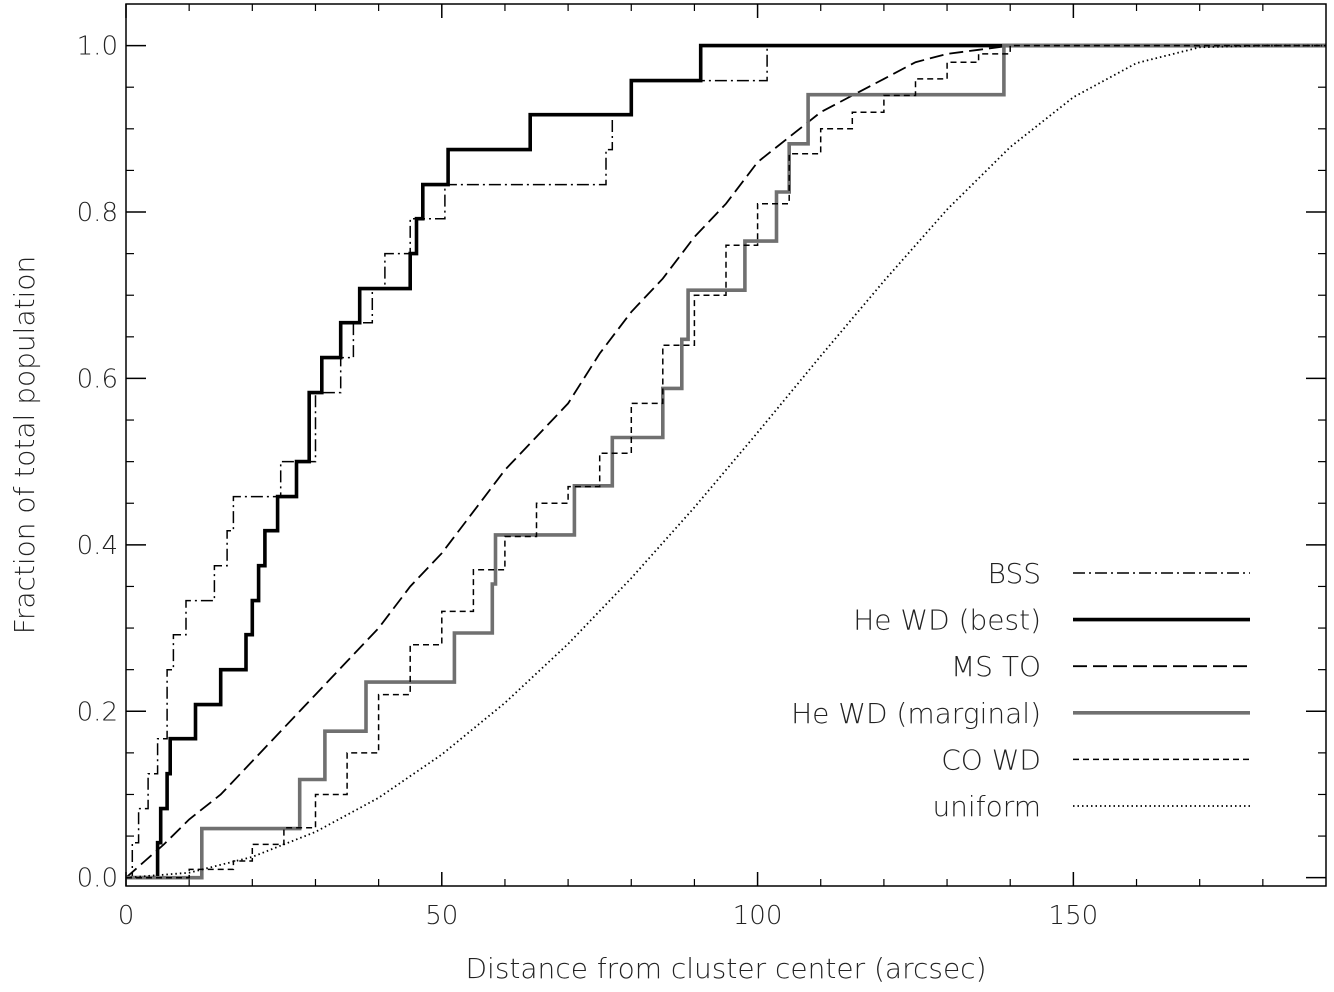 This screenshot has width=1334, height=992. What do you see at coordinates (916, 713) in the screenshot?
I see `legend-label-3: He WD (marginal)` at bounding box center [916, 713].